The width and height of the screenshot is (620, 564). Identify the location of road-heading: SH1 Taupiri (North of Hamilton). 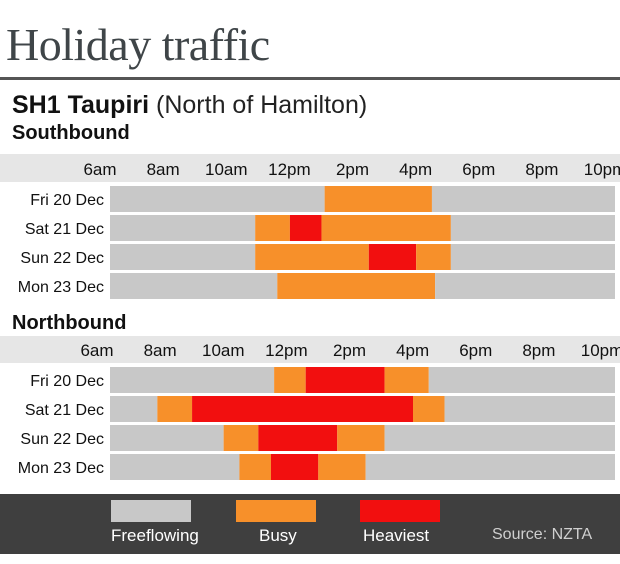
(189, 105).